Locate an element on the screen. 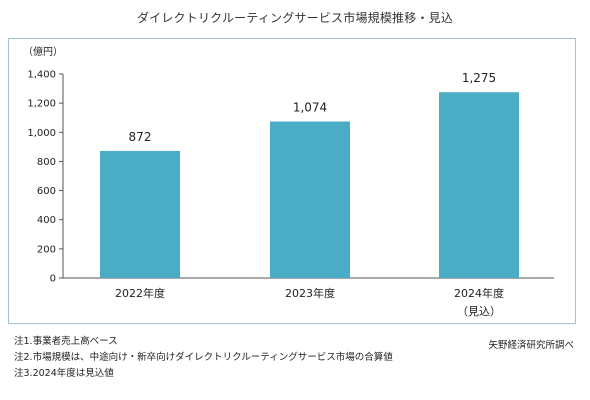  data-label: 872 is located at coordinates (140, 137).